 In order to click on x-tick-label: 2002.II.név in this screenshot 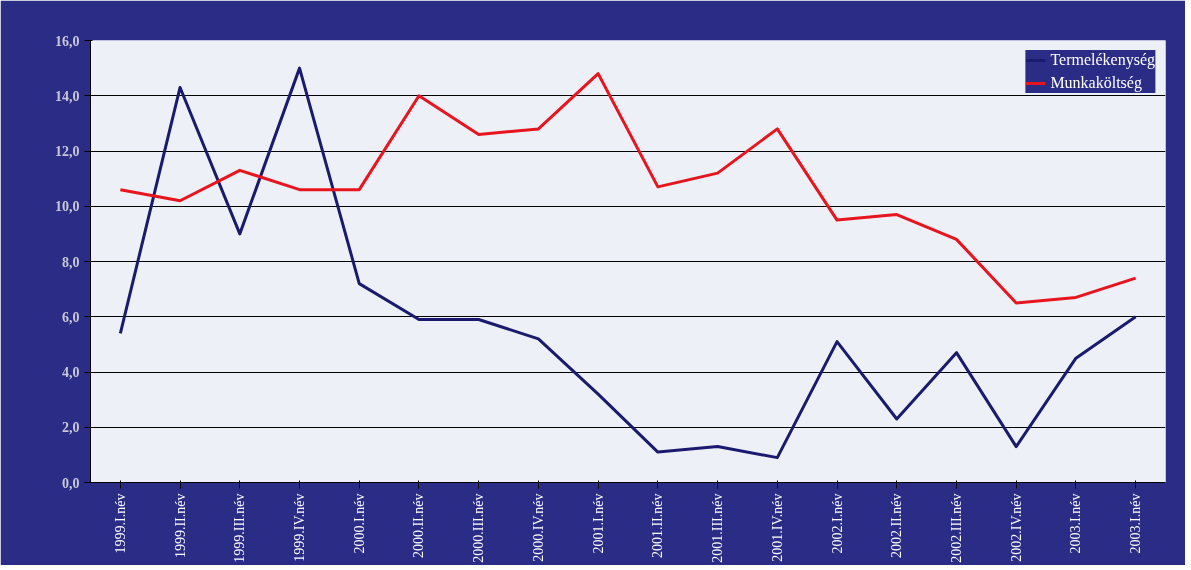, I will do `click(897, 526)`.